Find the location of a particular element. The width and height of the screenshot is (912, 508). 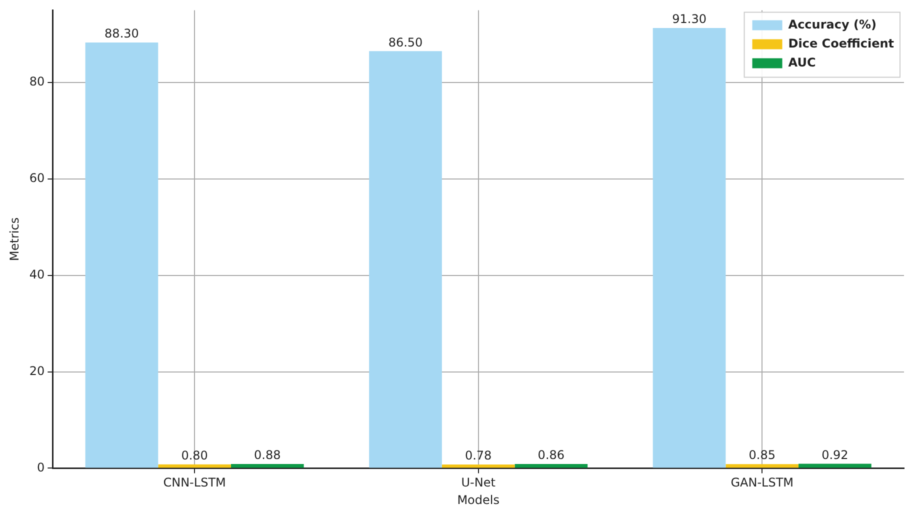

data-label: 86.50 is located at coordinates (405, 42).